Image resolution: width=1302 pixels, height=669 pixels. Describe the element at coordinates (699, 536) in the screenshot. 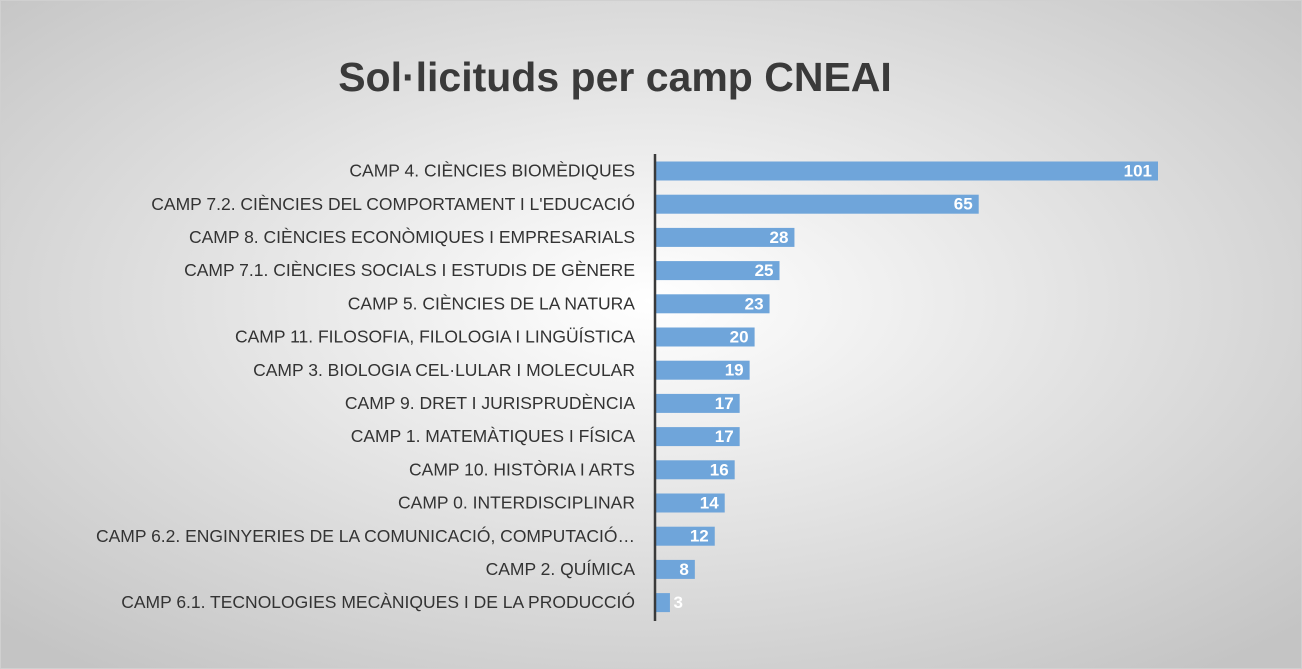

I see `data-label: 12` at that location.